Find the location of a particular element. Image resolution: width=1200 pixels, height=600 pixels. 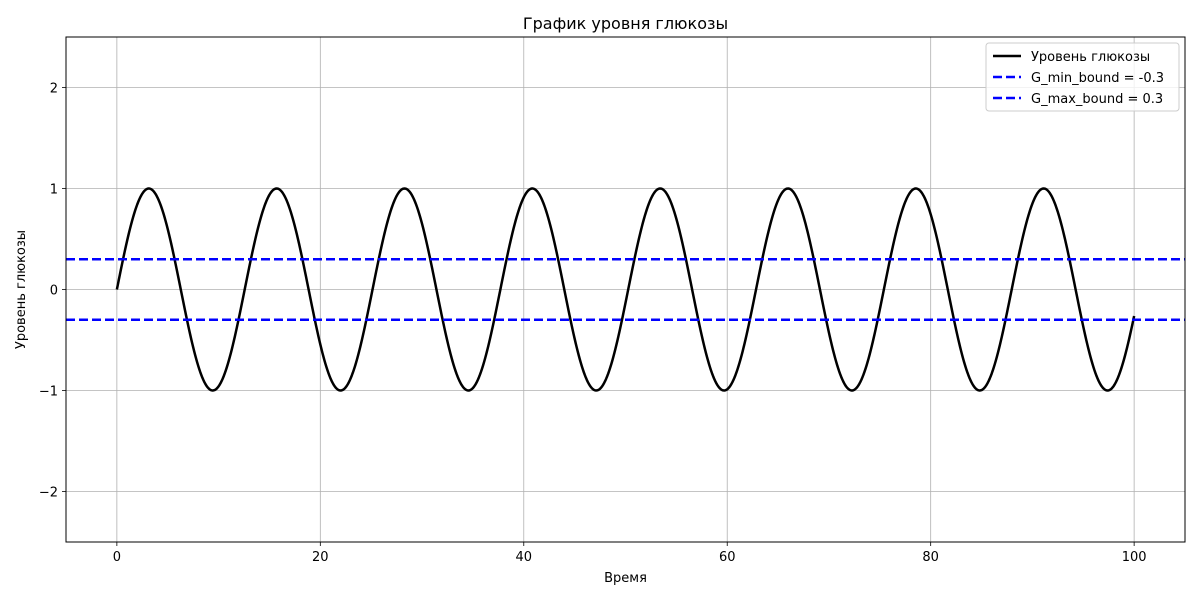

x-tick-label: 100 is located at coordinates (1134, 557).